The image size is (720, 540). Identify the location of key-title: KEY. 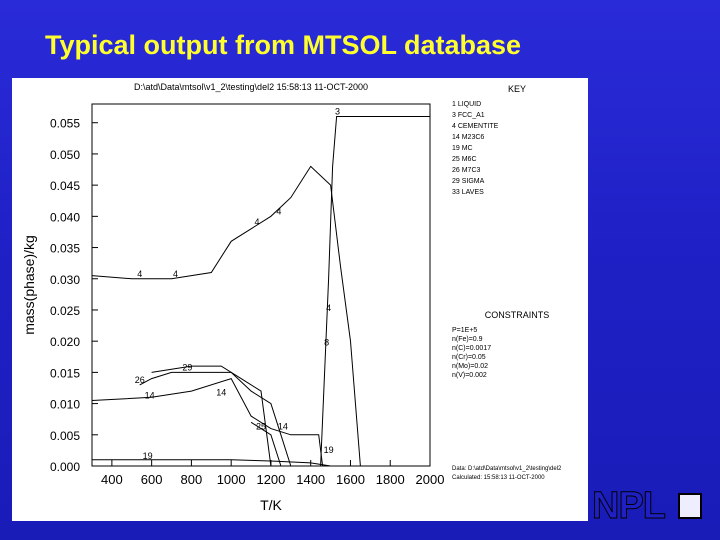
(517, 89).